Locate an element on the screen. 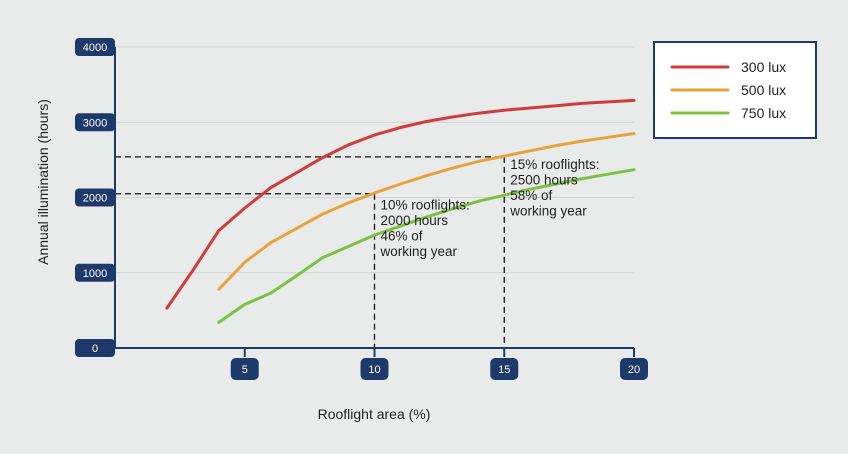 The height and width of the screenshot is (454, 848). y-tick-label: 2000 is located at coordinates (95, 199).